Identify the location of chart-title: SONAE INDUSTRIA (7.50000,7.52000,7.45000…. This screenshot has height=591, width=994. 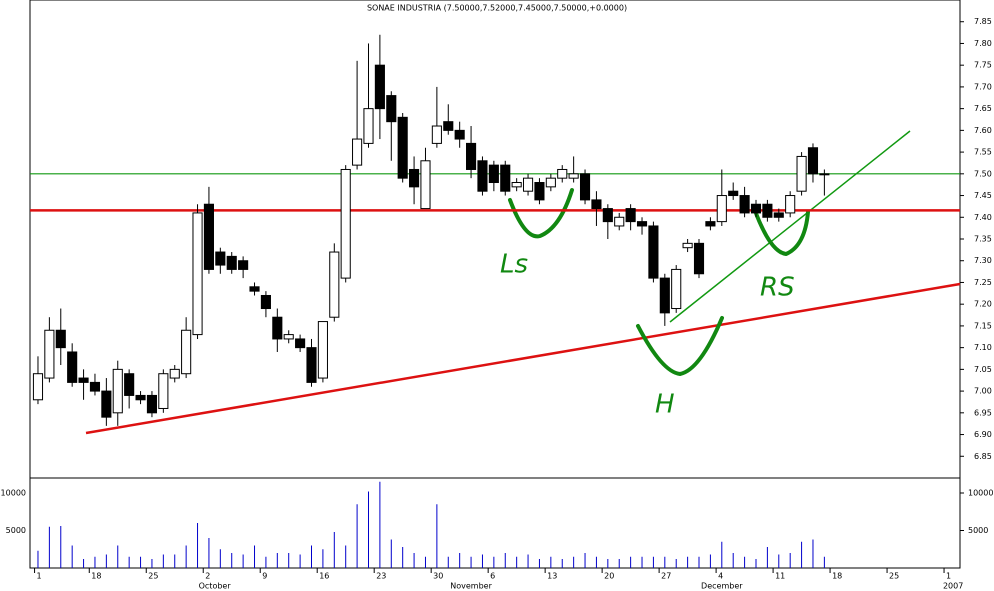
(497, 8).